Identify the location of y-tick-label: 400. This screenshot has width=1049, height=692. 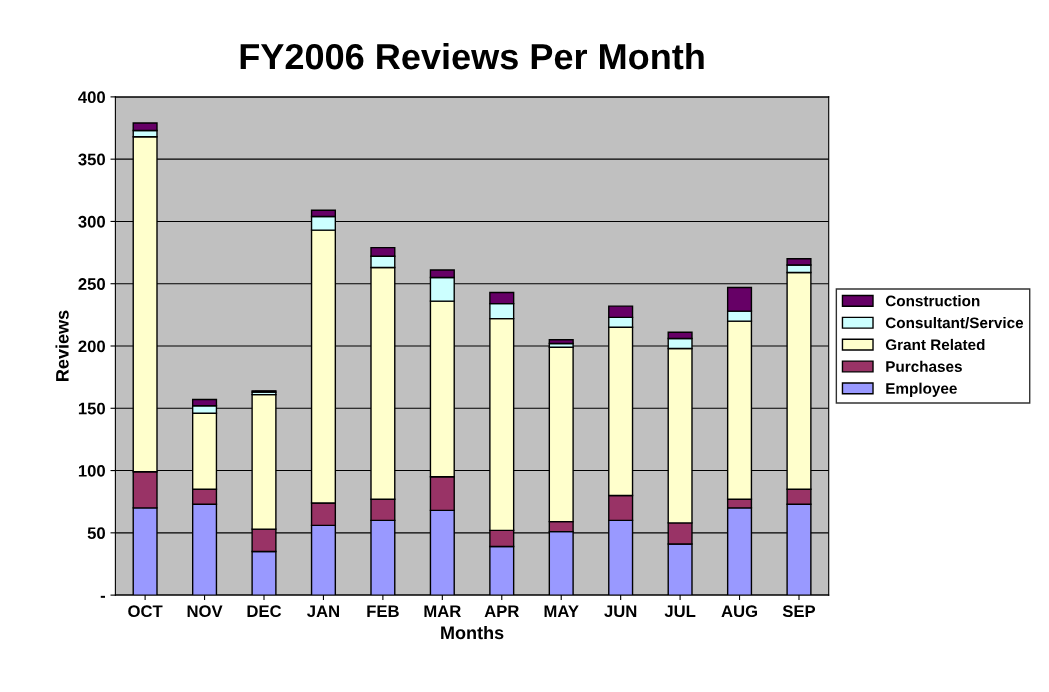
(91, 97).